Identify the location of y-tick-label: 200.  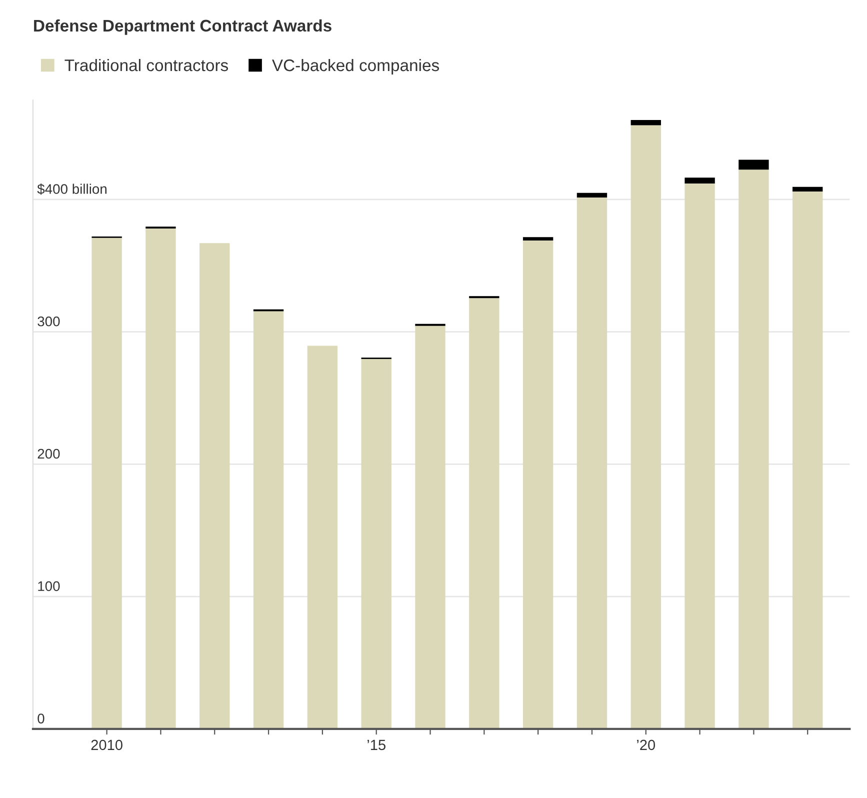
(49, 453).